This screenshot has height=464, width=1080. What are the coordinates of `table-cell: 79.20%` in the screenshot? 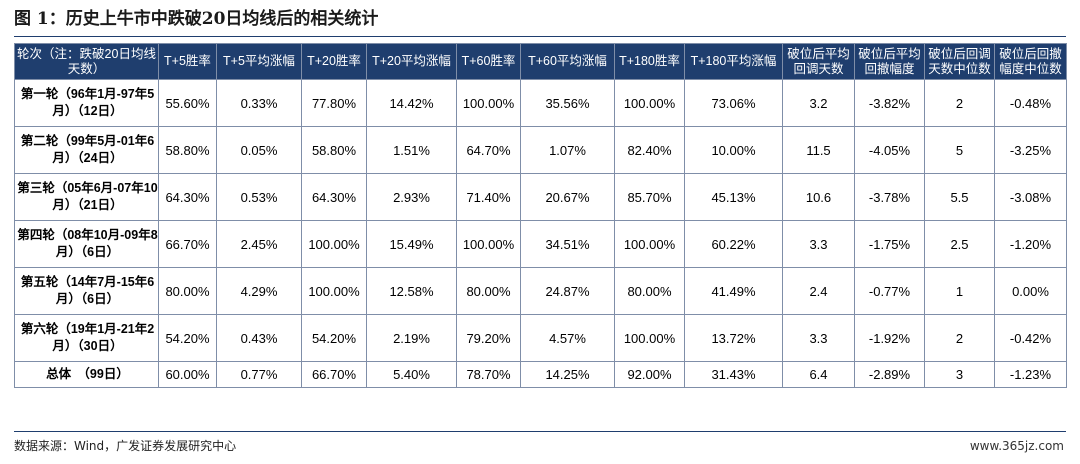 It's located at (488, 338).